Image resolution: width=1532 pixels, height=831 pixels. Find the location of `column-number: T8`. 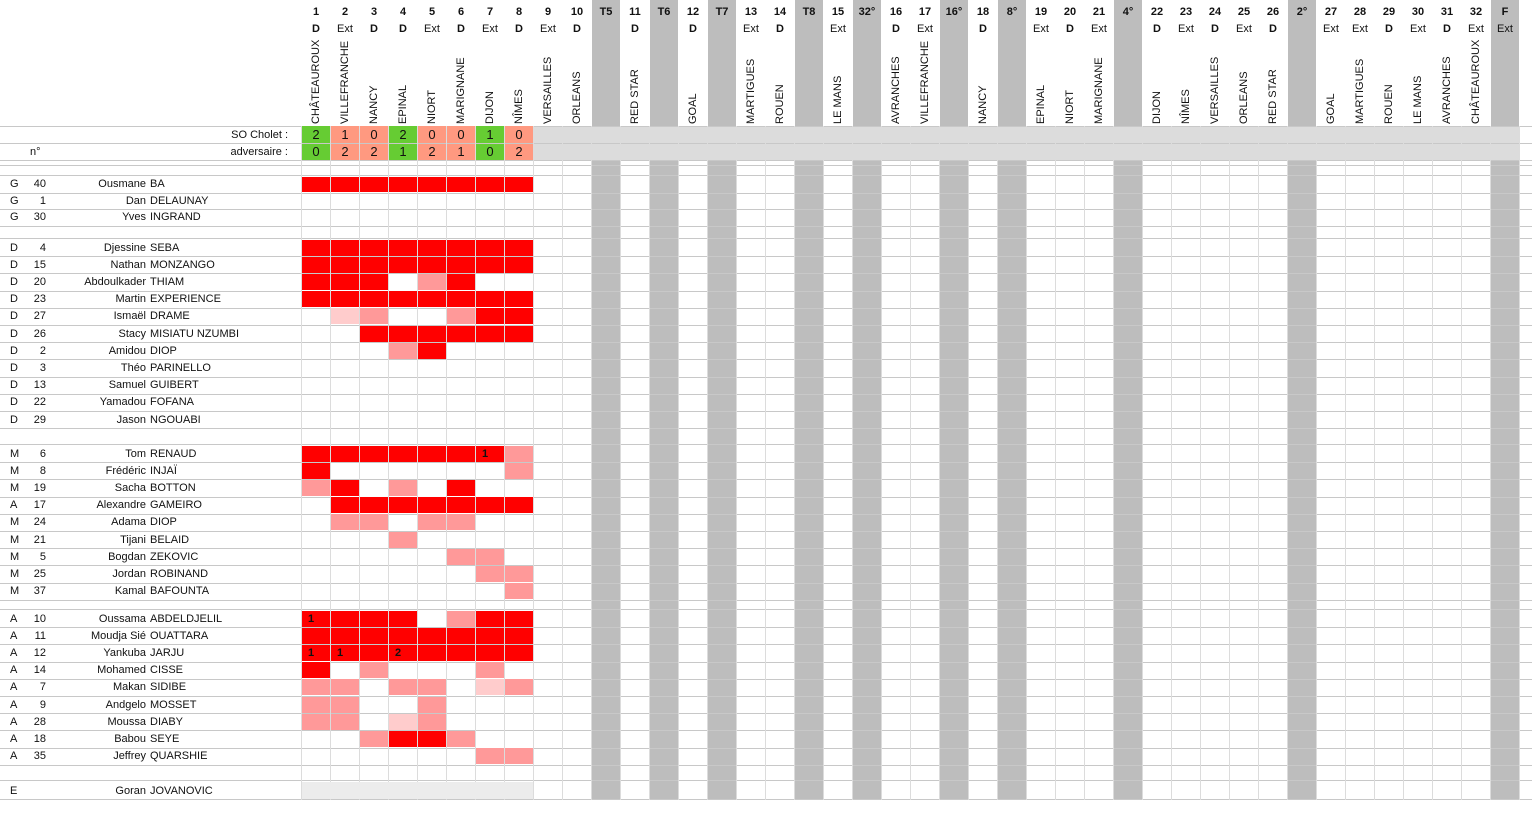

column-number: T8 is located at coordinates (809, 12).